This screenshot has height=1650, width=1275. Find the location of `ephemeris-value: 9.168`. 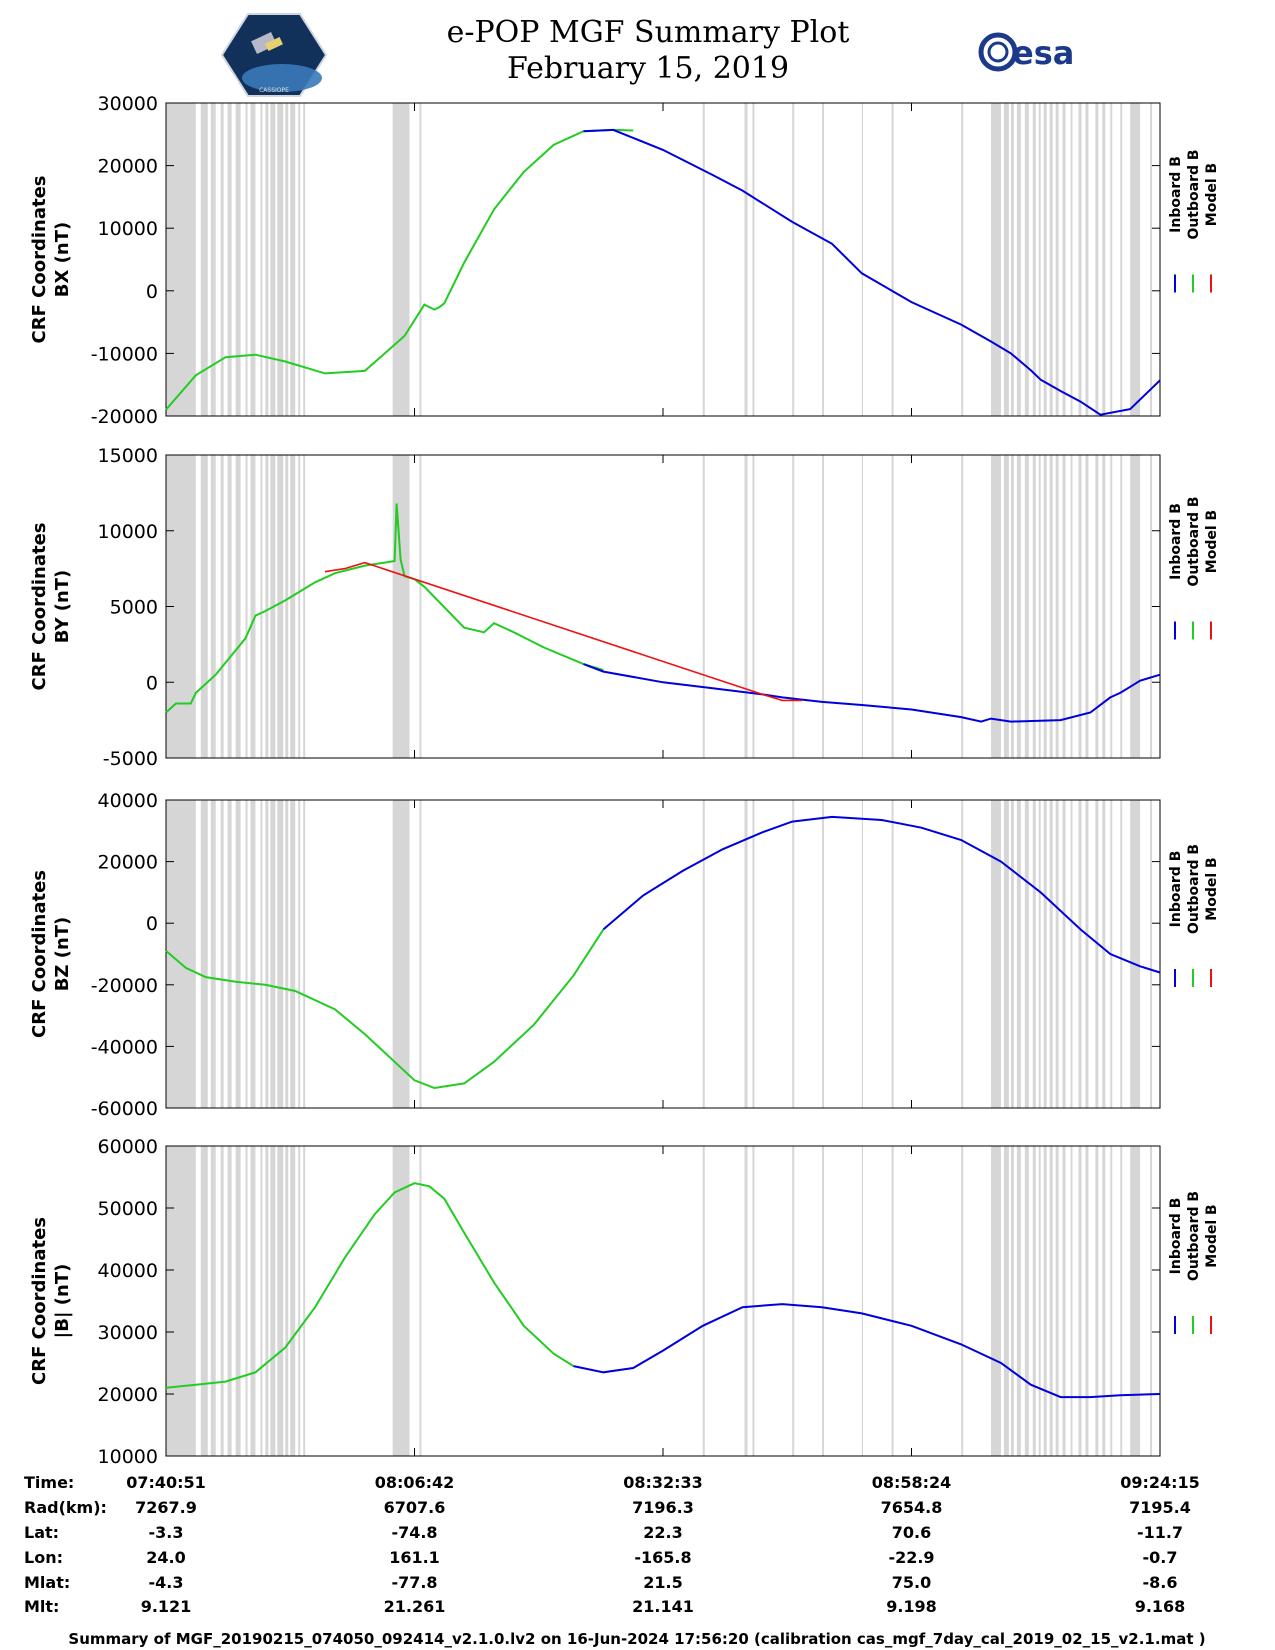

ephemeris-value: 9.168 is located at coordinates (1160, 1606).